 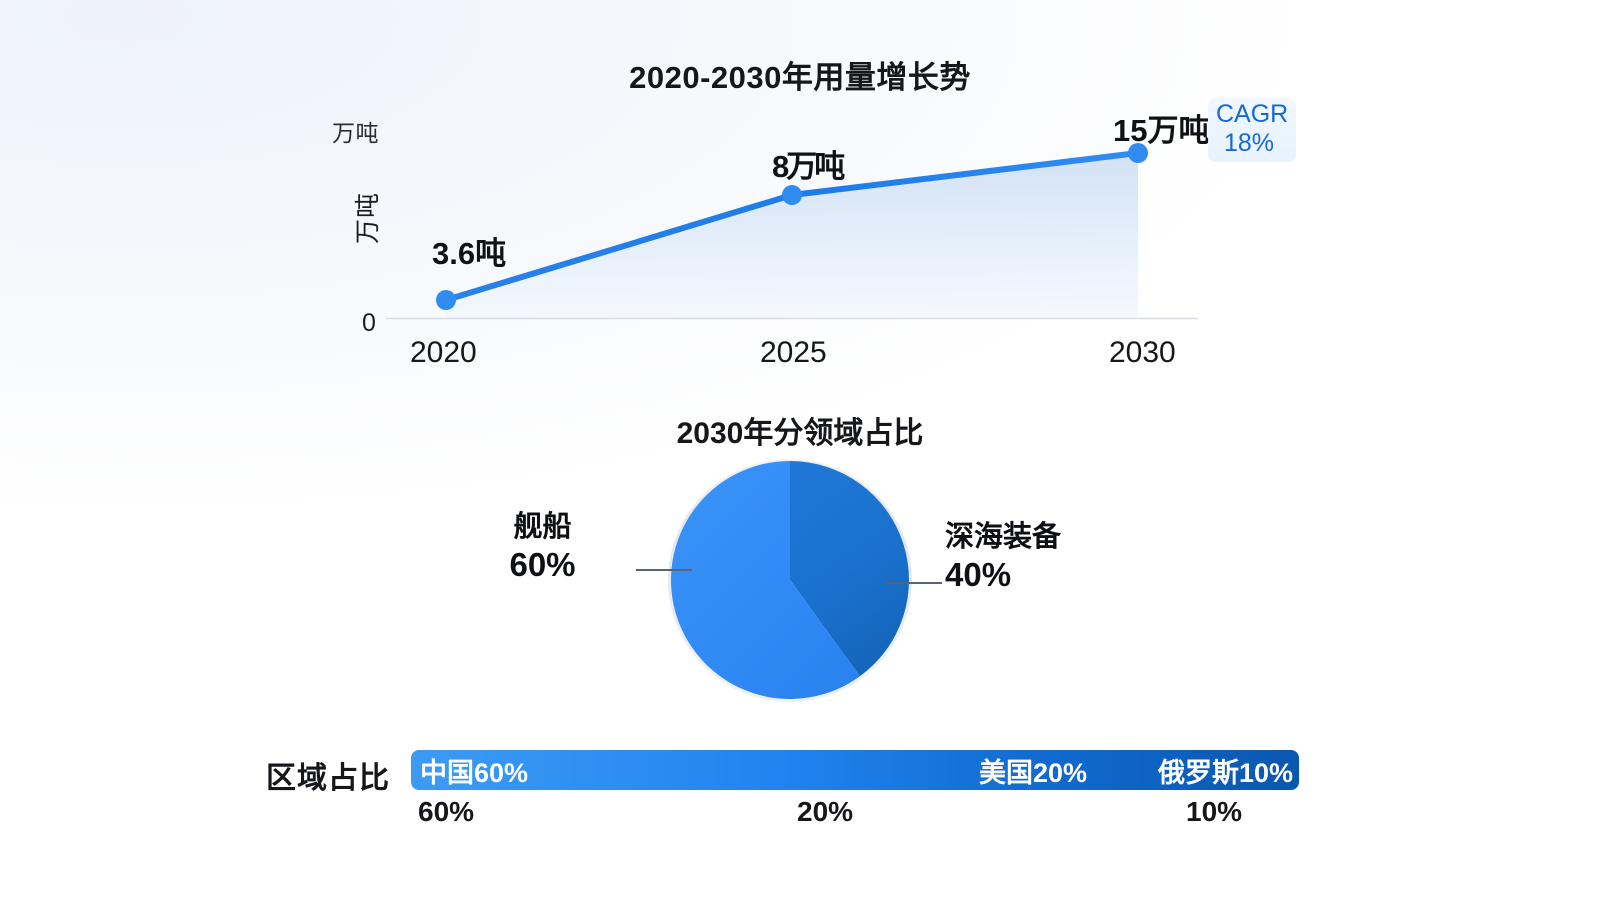 I want to click on region-segment-usa: 美国20%, so click(x=1033, y=772).